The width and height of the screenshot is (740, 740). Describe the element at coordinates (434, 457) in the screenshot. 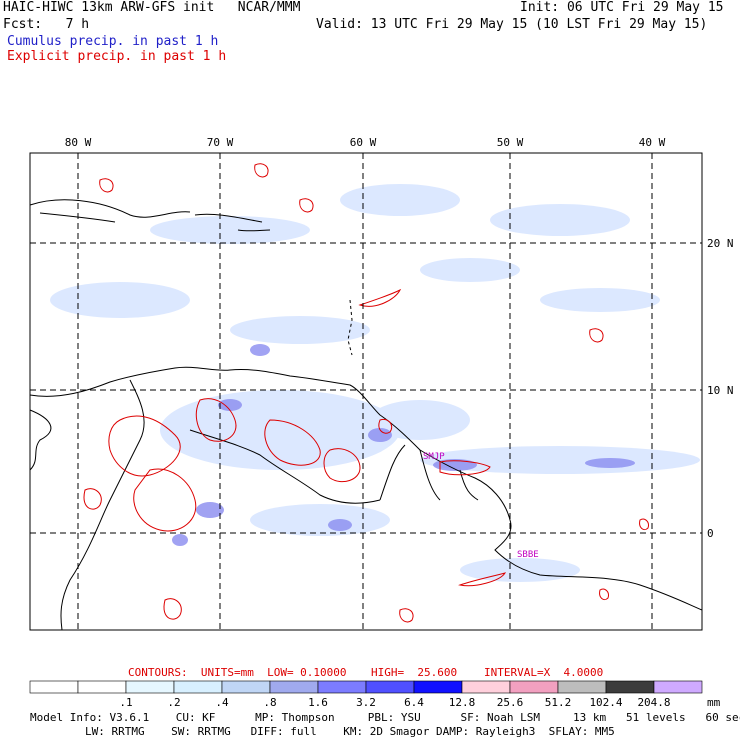

I see `station-label-smjp: SMJP` at that location.